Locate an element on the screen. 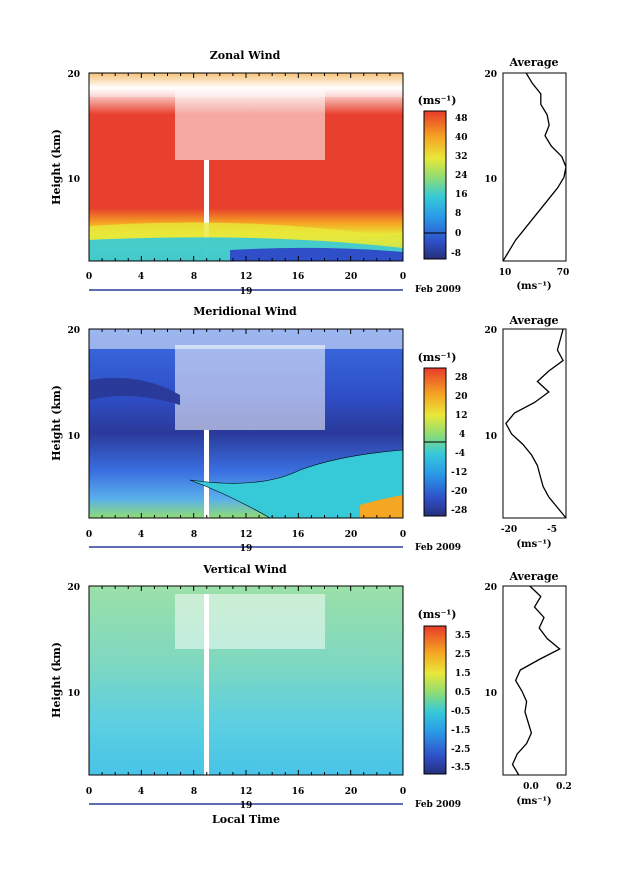  colorbar-tick: -12 is located at coordinates (459, 473).